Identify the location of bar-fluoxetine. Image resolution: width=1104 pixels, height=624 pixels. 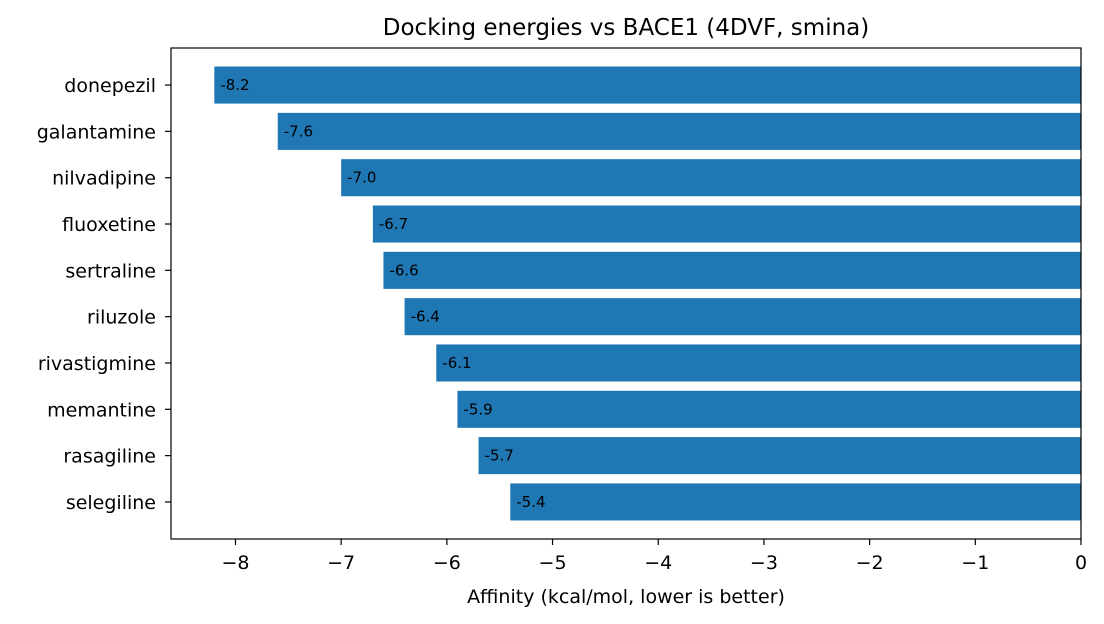
(727, 224).